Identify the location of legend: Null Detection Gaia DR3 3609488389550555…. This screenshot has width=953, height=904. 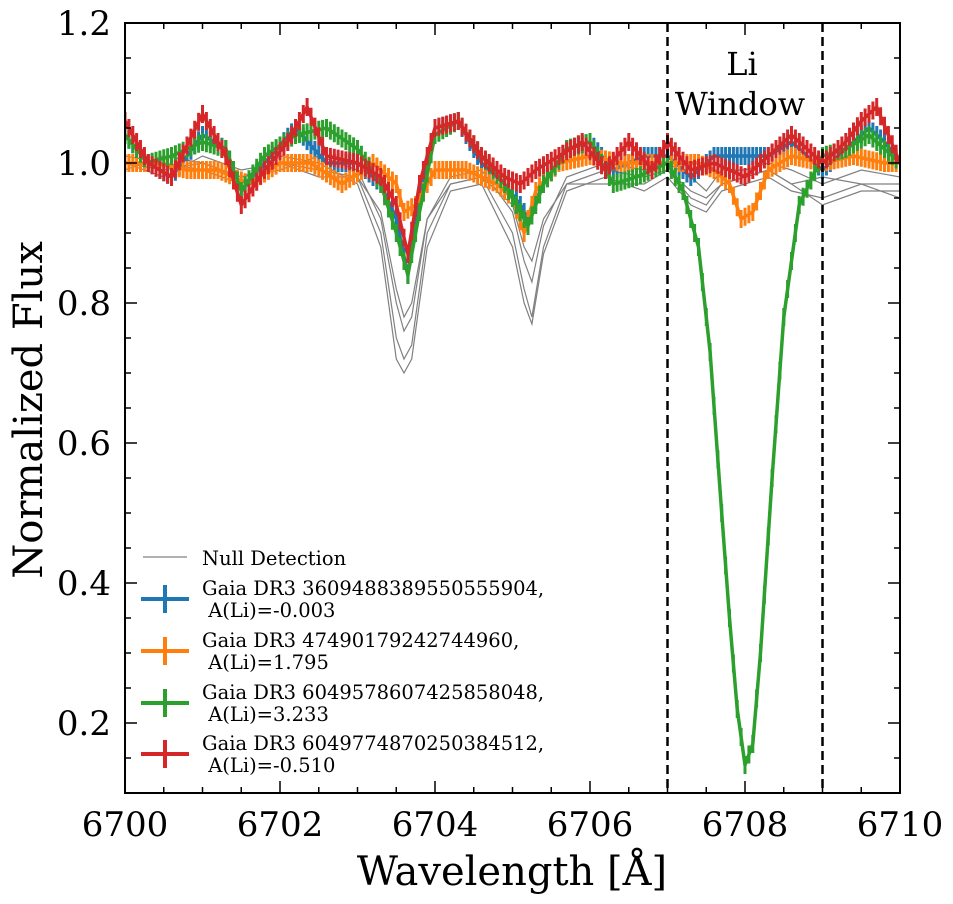
(342, 662).